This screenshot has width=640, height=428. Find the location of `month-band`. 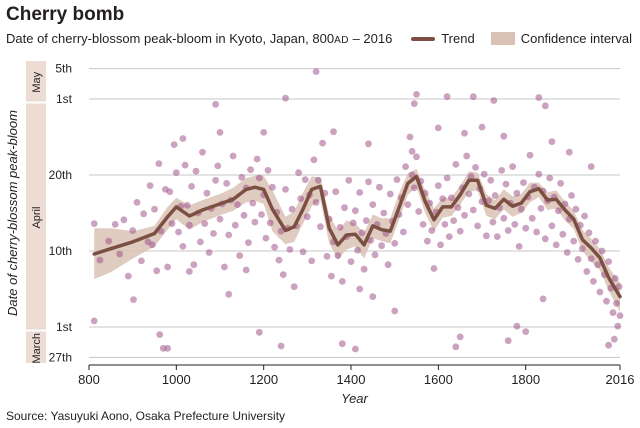

month-band is located at coordinates (36, 81).